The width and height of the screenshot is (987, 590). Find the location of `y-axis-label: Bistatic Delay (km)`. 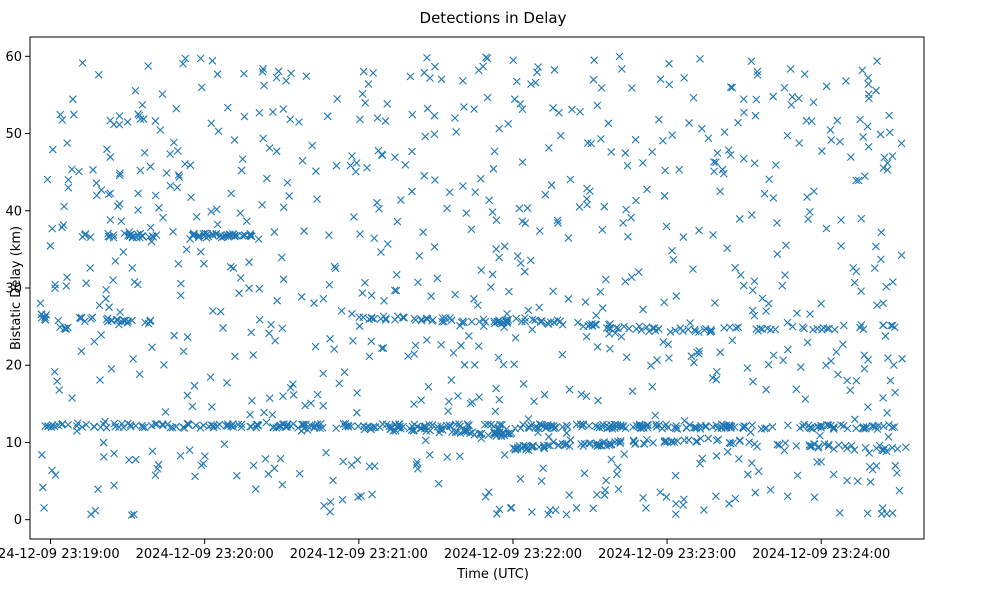

y-axis-label: Bistatic Delay (km) is located at coordinates (16, 288).